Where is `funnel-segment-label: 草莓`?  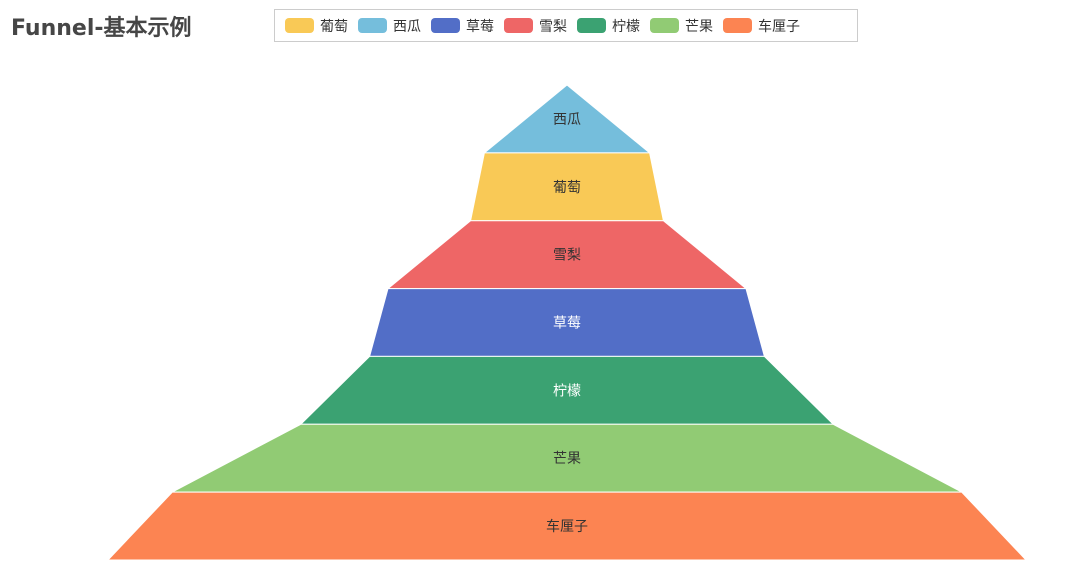 funnel-segment-label: 草莓 is located at coordinates (567, 324).